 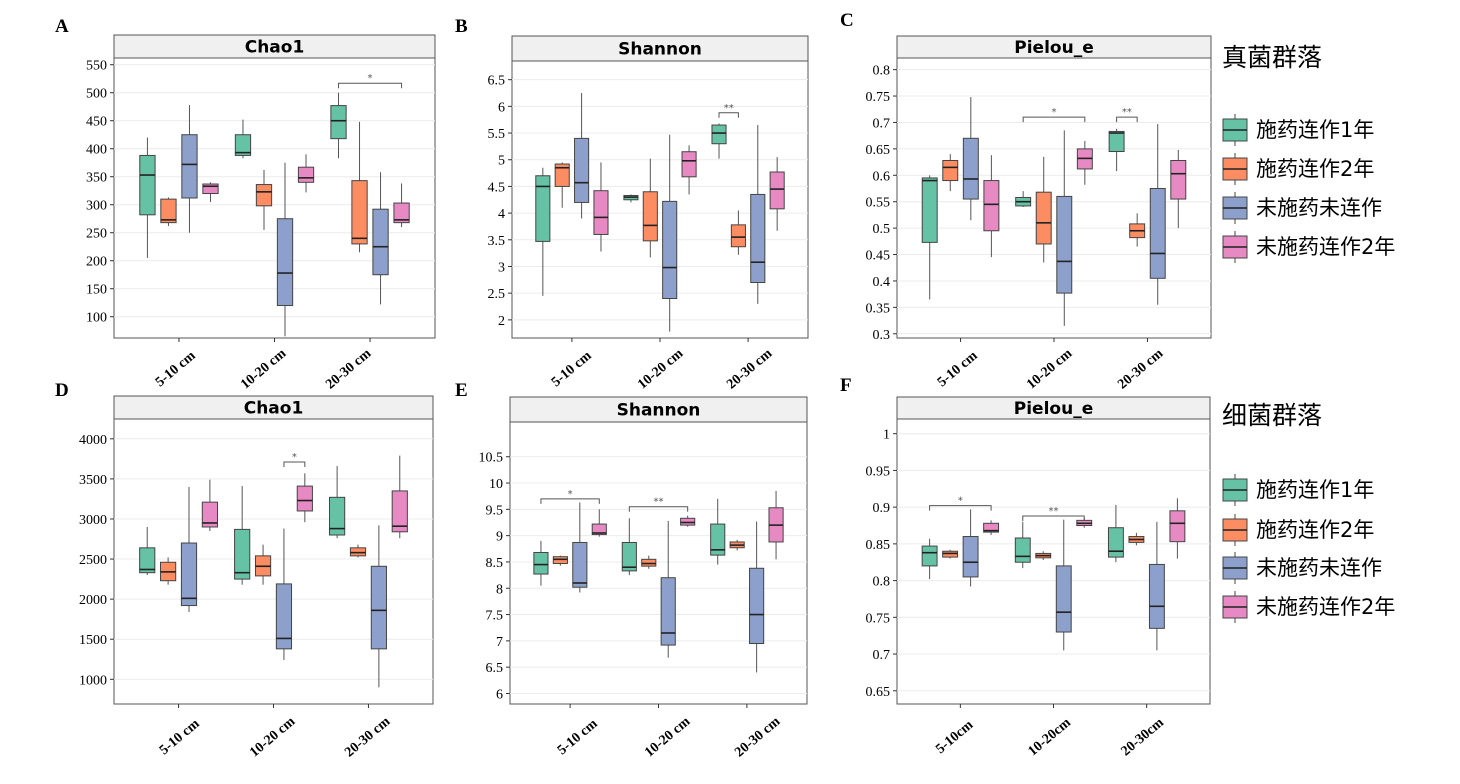 I want to click on legend-title: 真菌群落, so click(x=1272, y=57).